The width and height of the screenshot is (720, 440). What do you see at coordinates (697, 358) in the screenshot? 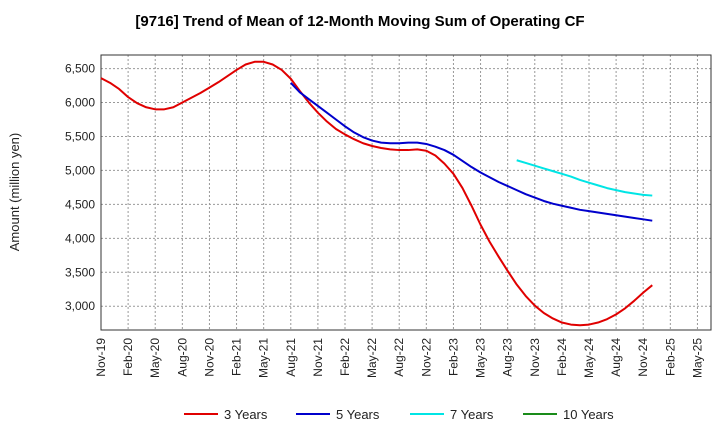
I see `x-tick-label: May-25` at bounding box center [697, 358].